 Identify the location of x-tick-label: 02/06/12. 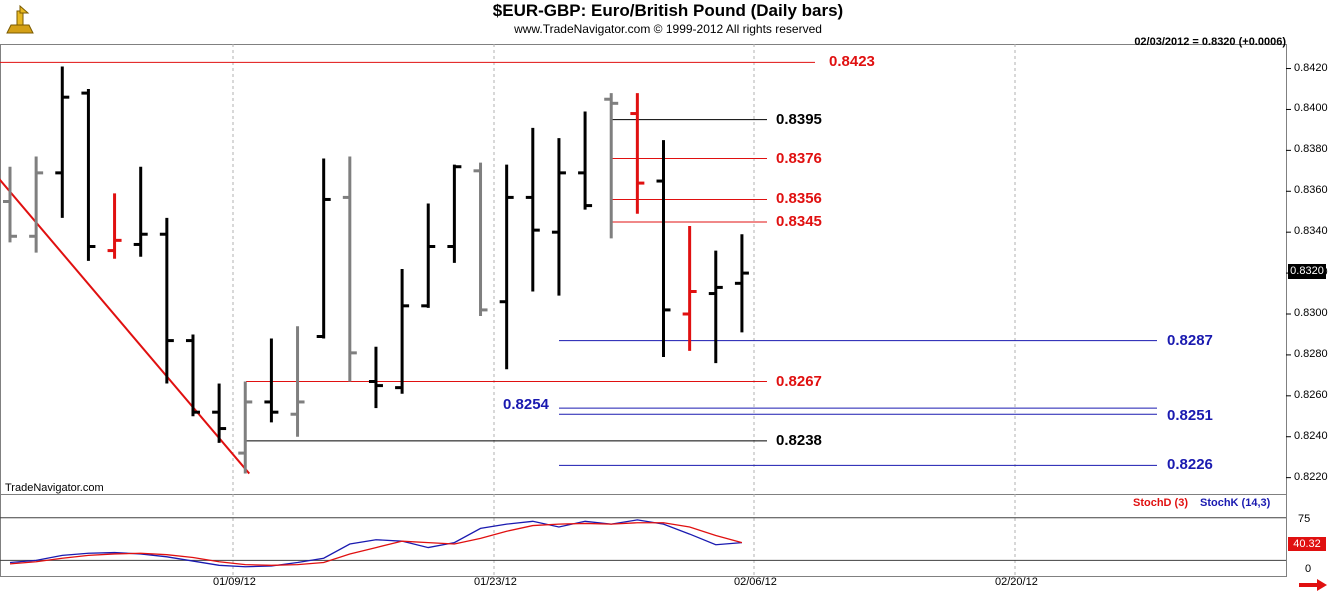
(755, 582).